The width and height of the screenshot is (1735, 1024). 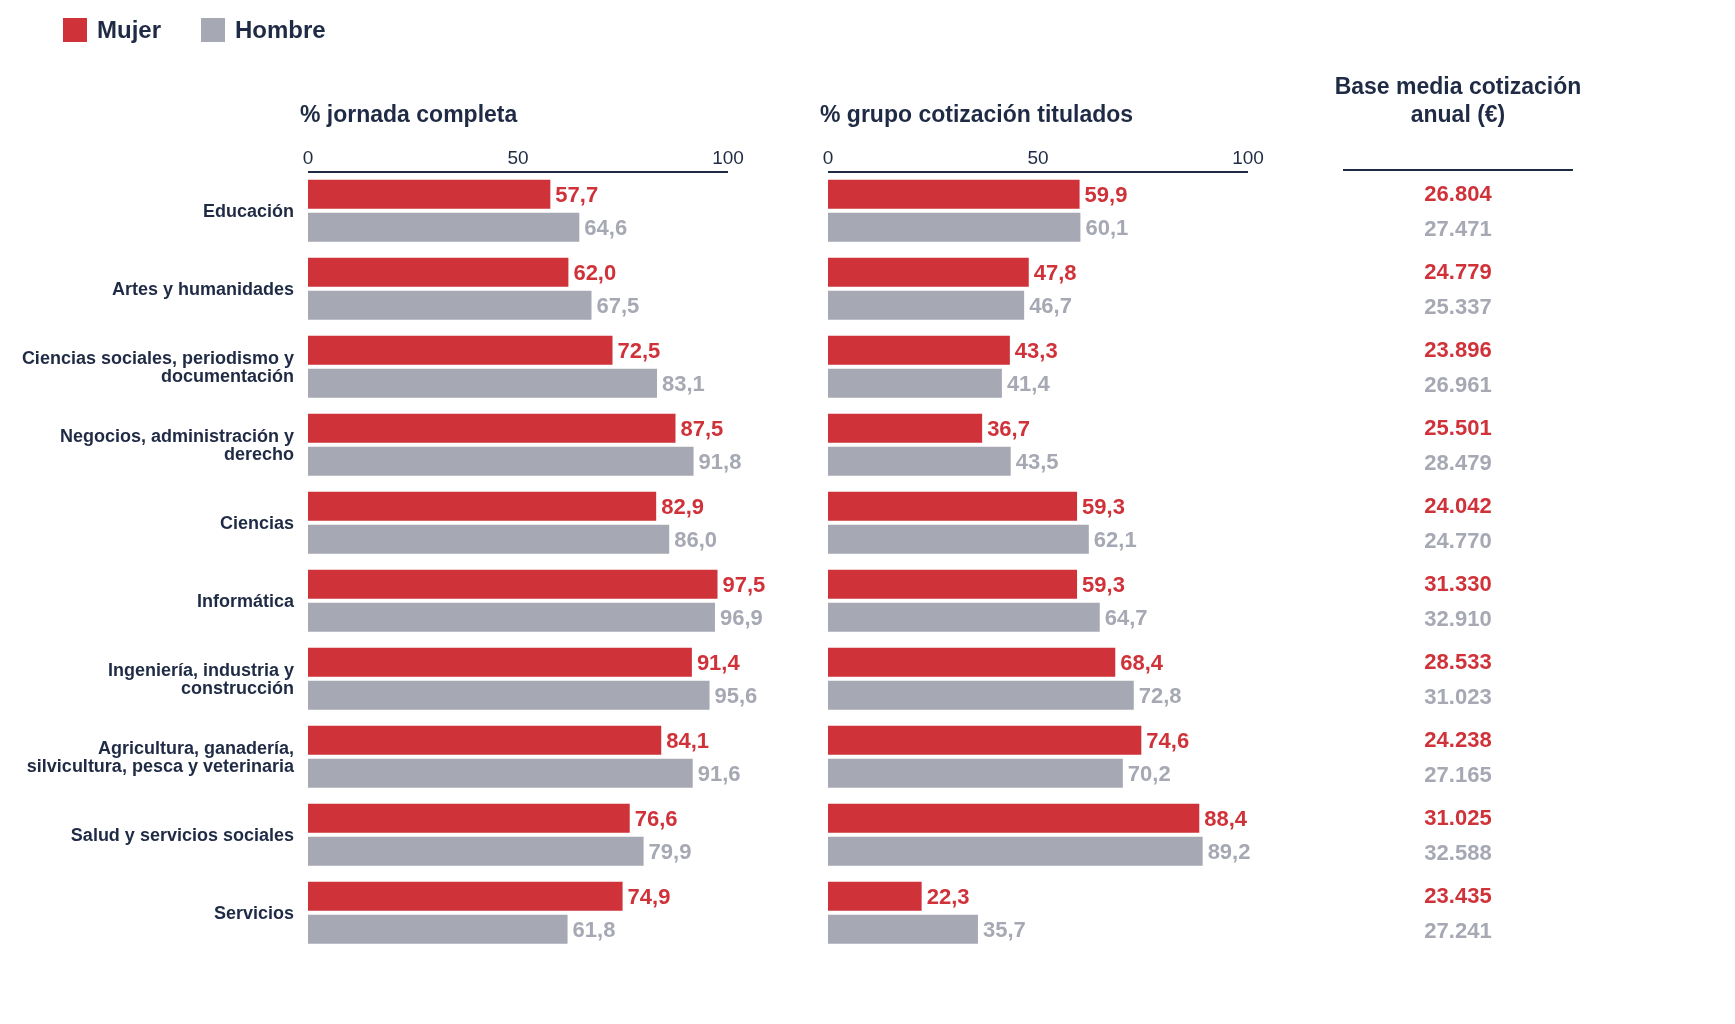 I want to click on data-label: 84,1, so click(x=688, y=741).